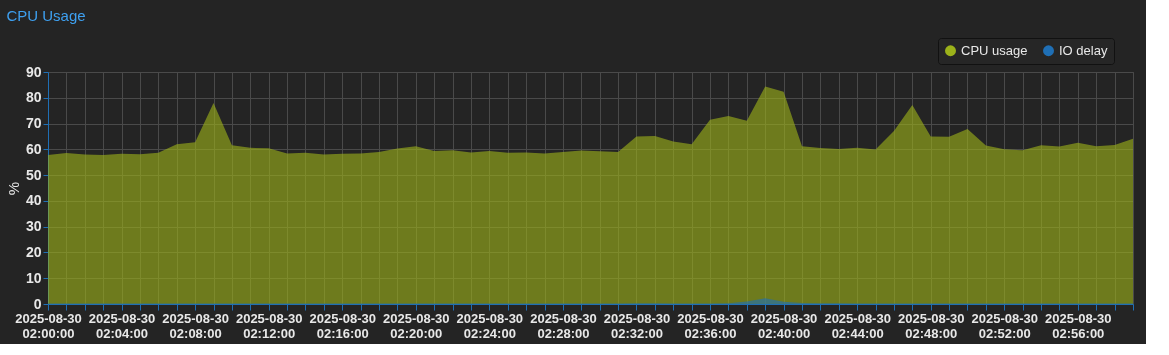  What do you see at coordinates (1005, 325) in the screenshot?
I see `x-tick-label: 2025-08-30 02:52:00` at bounding box center [1005, 325].